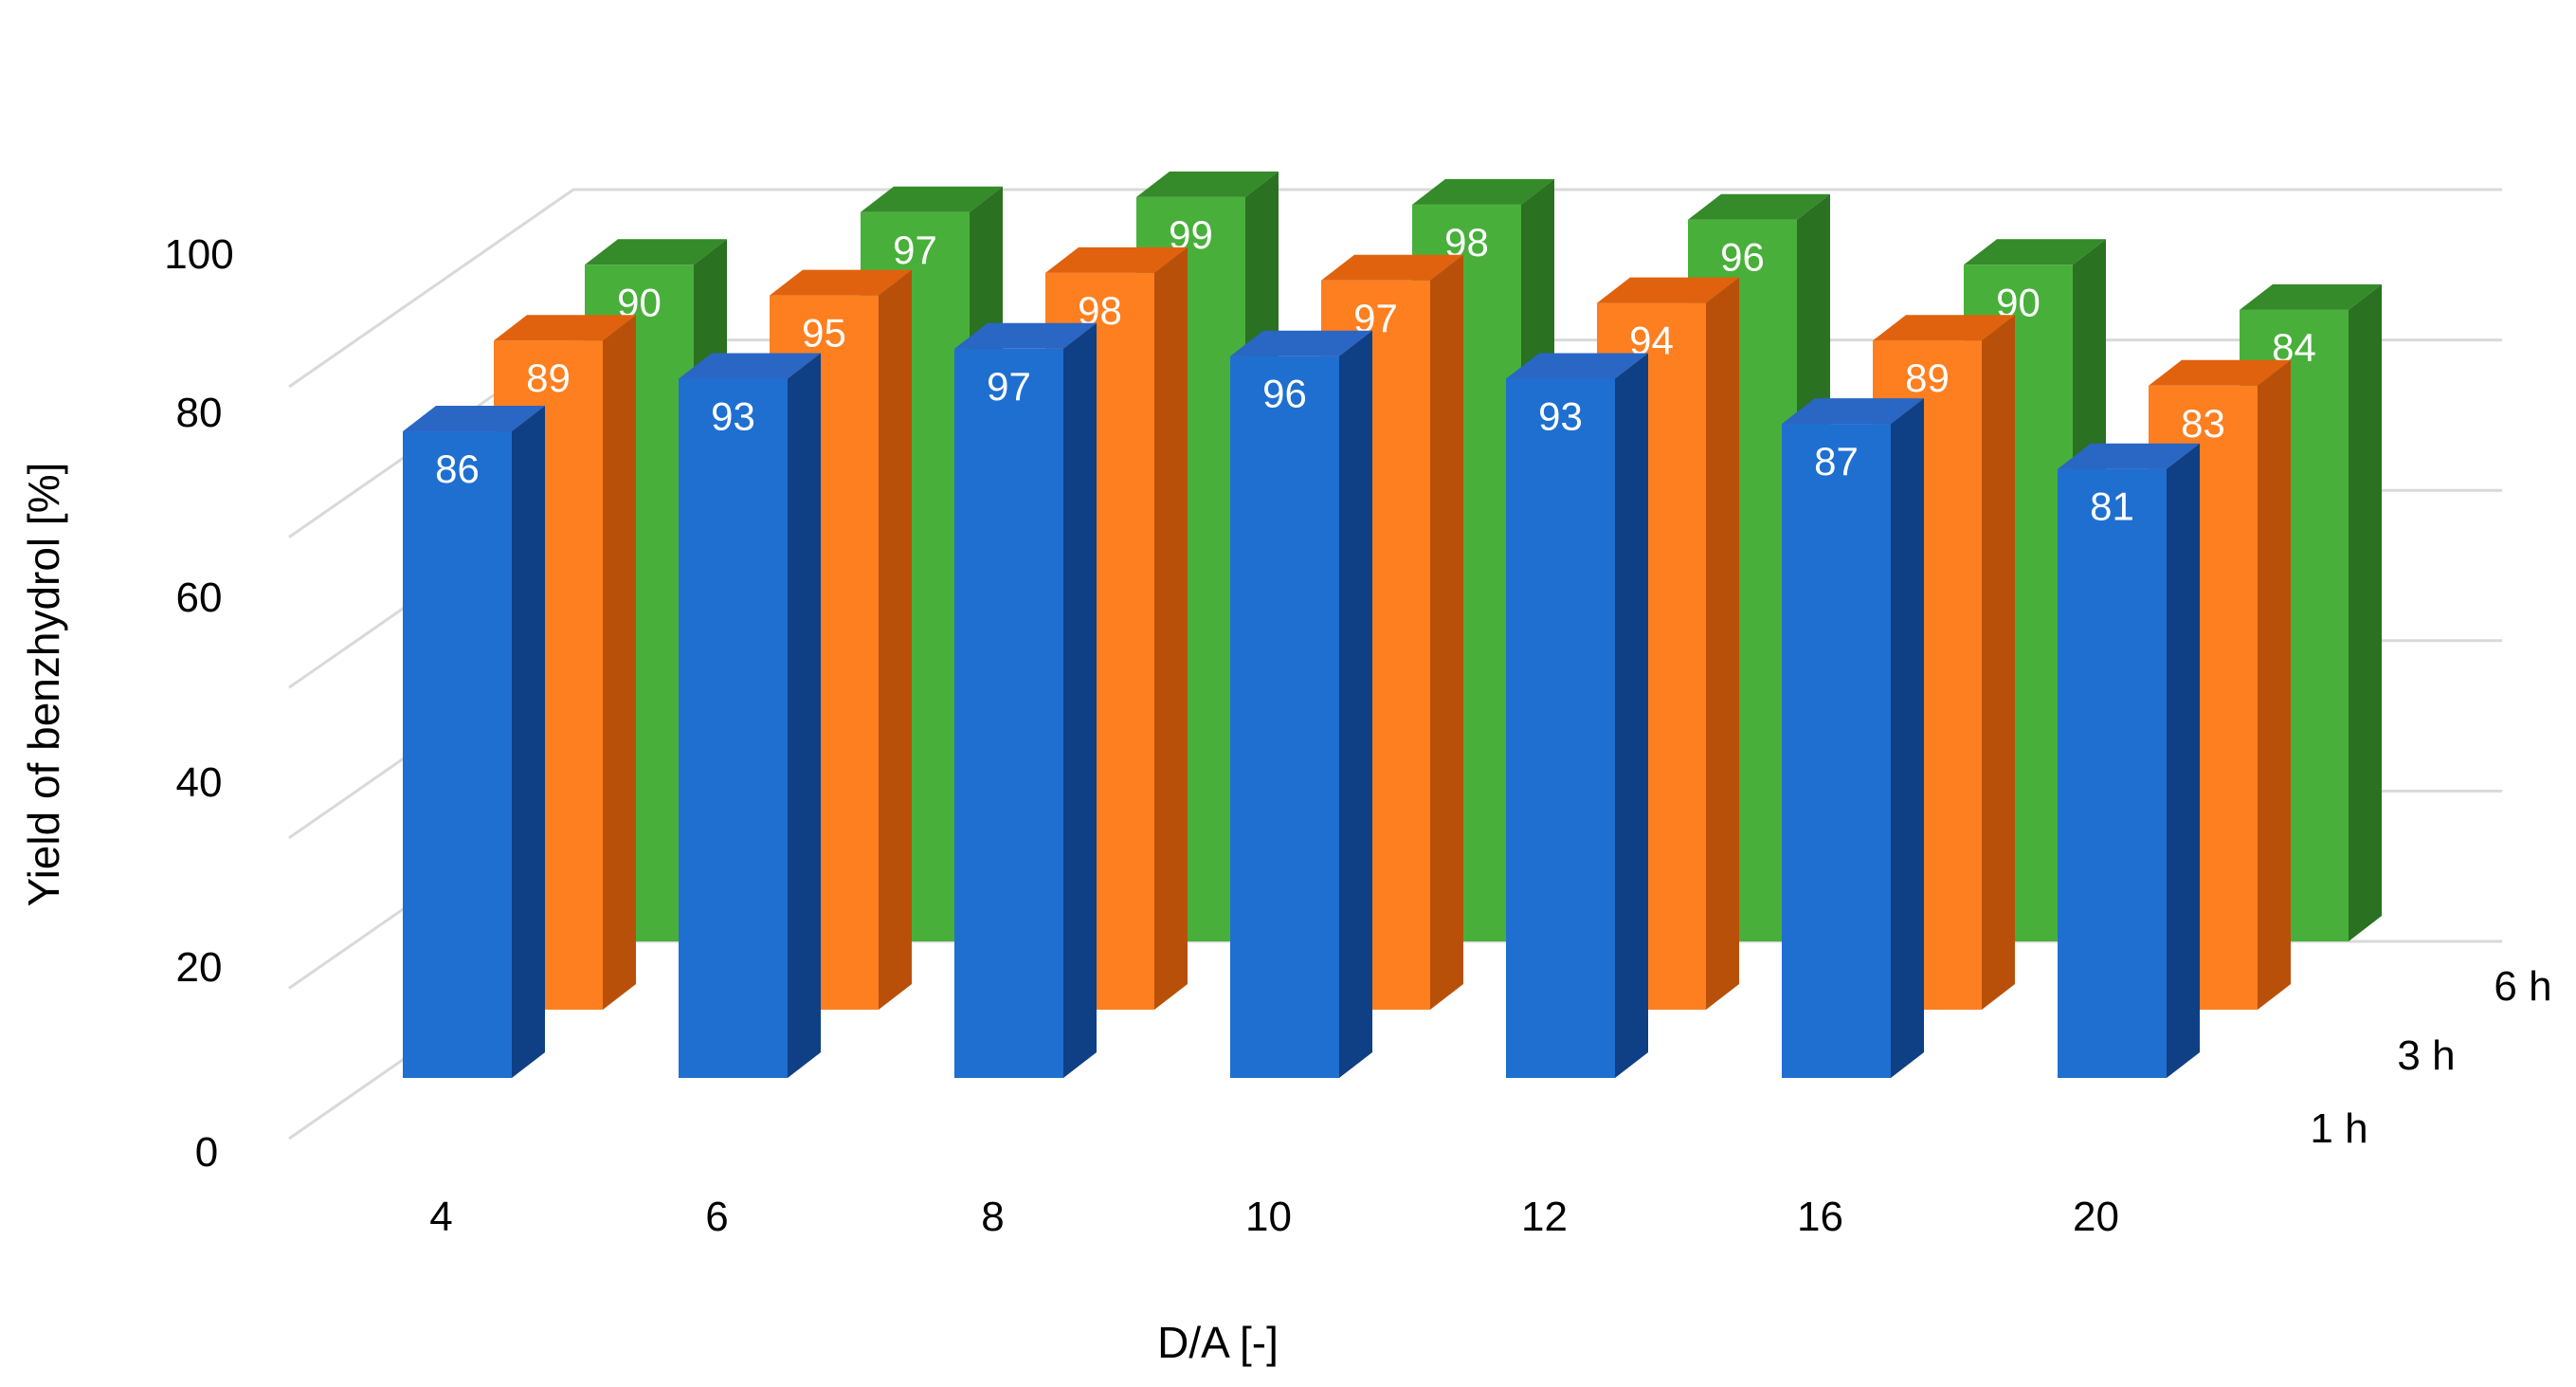  Describe the element at coordinates (824, 333) in the screenshot. I see `data-label: 95` at that location.